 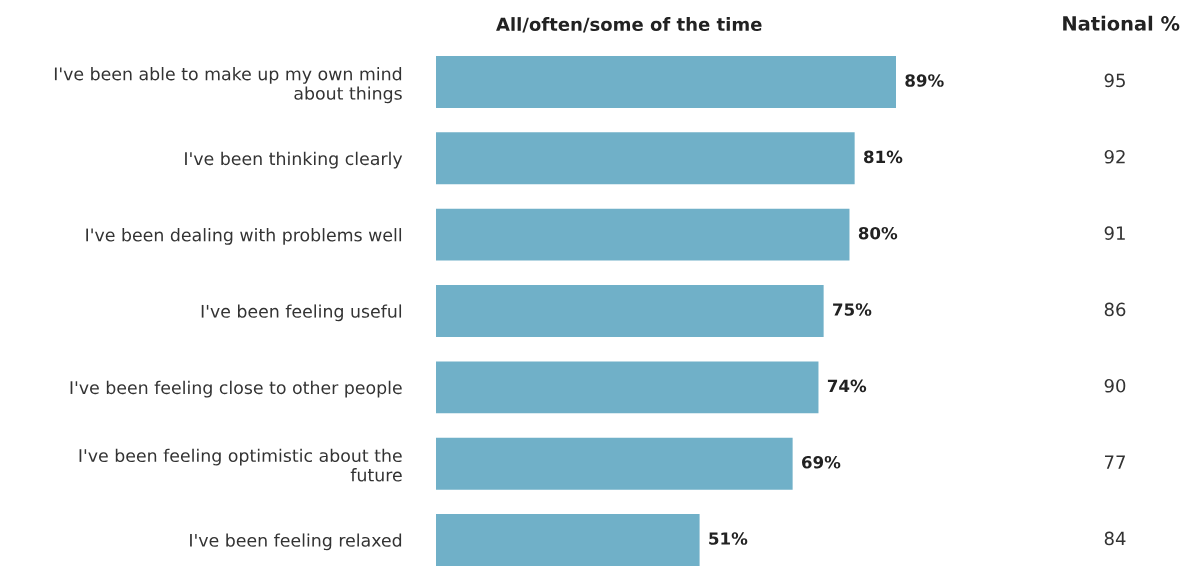 What do you see at coordinates (1114, 156) in the screenshot?
I see `text: 92` at bounding box center [1114, 156].